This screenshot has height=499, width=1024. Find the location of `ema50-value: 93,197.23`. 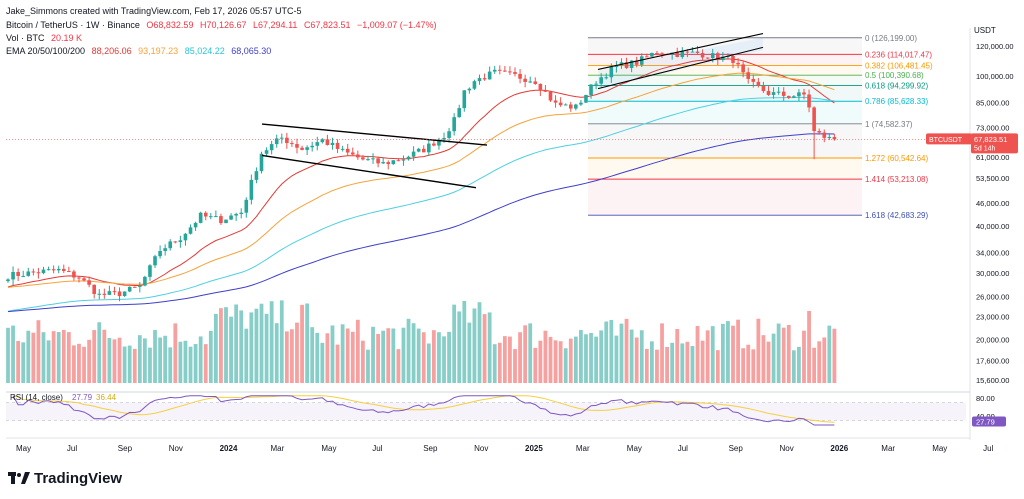

ema50-value: 93,197.23 is located at coordinates (158, 51).